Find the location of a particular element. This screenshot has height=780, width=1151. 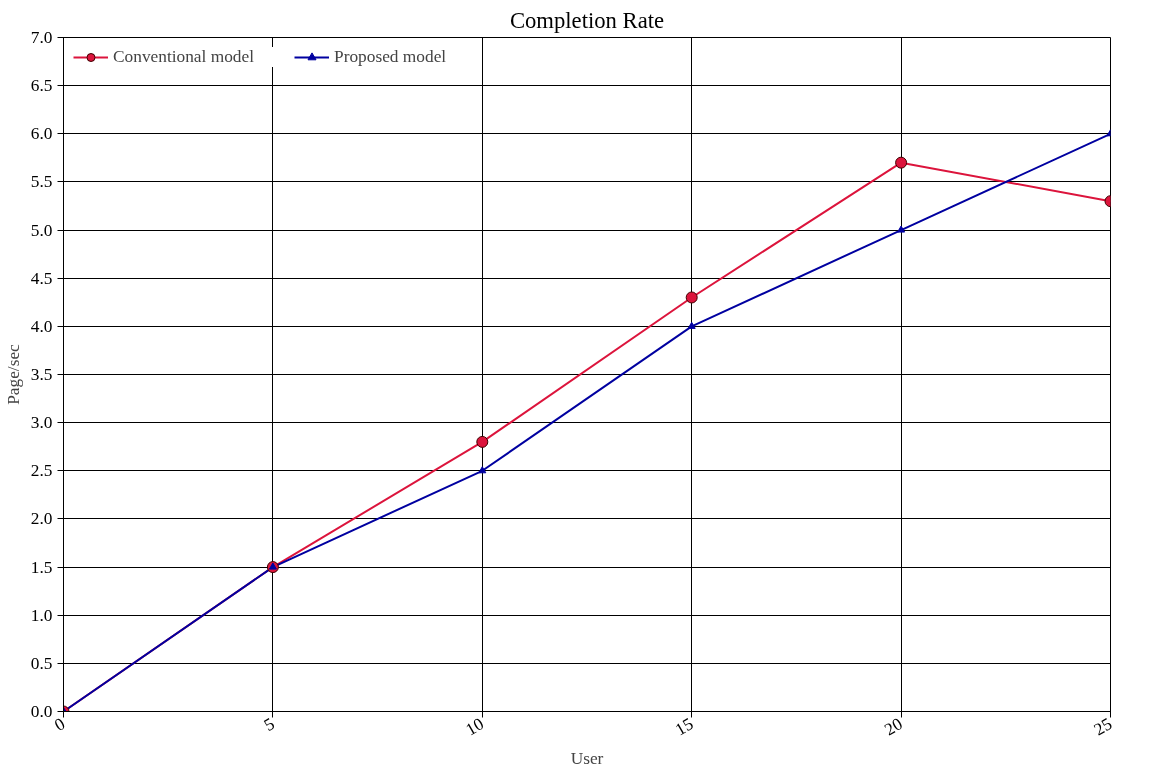

y-tick-label: 7.0 is located at coordinates (41, 37).